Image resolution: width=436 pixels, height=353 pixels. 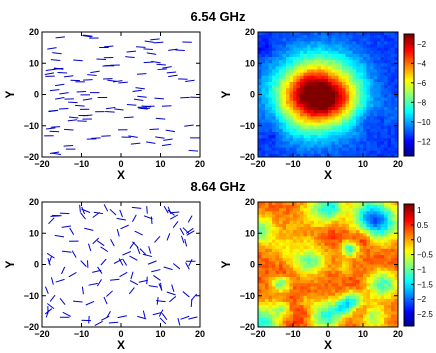 What do you see at coordinates (422, 44) in the screenshot?
I see `colorbar-tick-label: −2` at bounding box center [422, 44].